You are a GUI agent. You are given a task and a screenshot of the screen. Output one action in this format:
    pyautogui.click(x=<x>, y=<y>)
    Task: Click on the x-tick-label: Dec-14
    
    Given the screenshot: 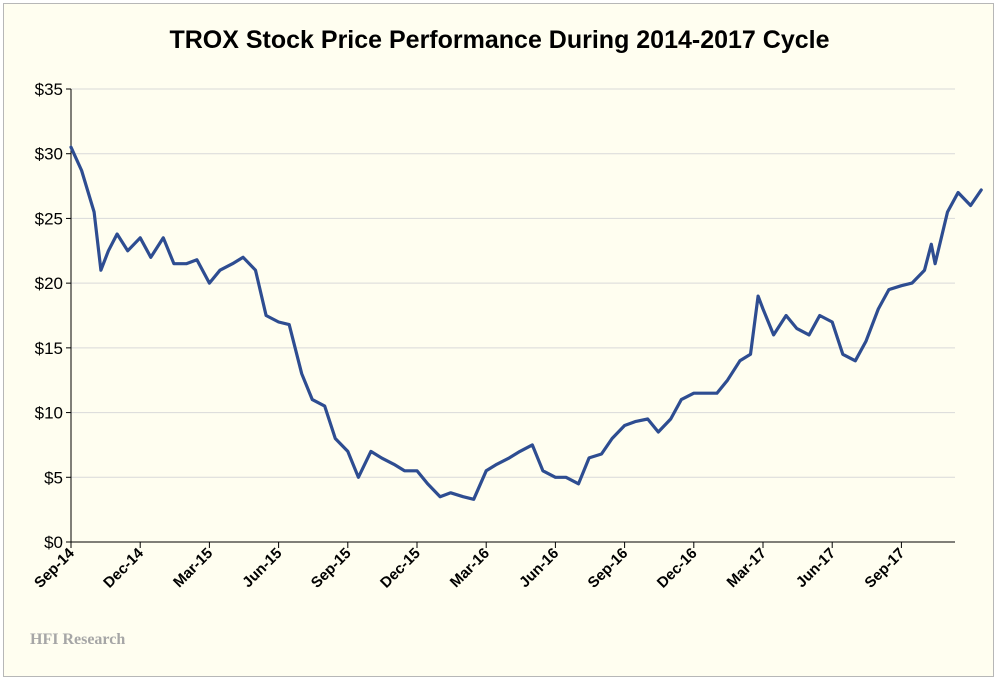 What is the action you would take?
    pyautogui.click(x=123, y=567)
    